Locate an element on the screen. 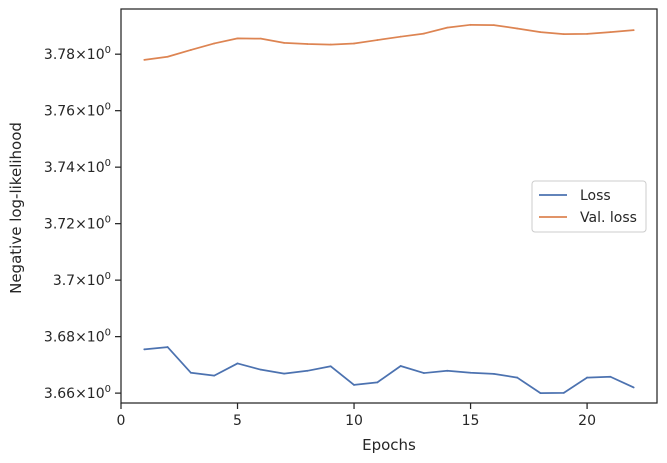  legend-label: Val. loss is located at coordinates (608, 218).